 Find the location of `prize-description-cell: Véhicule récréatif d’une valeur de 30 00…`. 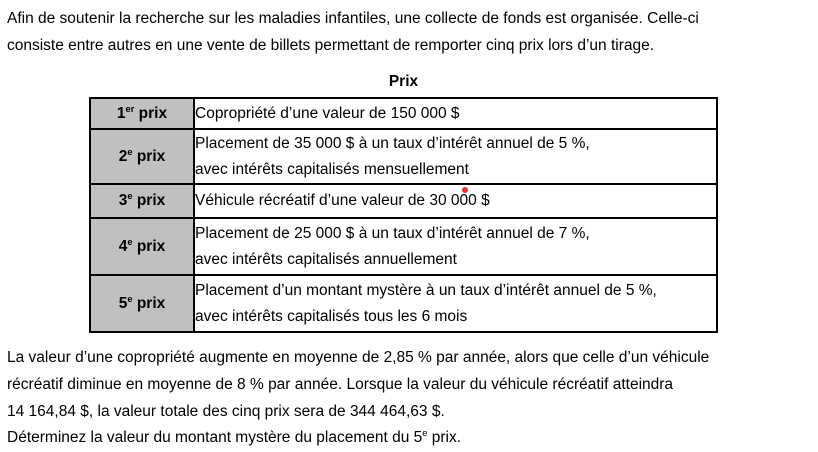

prize-description-cell: Véhicule récréatif d’une valeur de 30 00… is located at coordinates (455, 201).